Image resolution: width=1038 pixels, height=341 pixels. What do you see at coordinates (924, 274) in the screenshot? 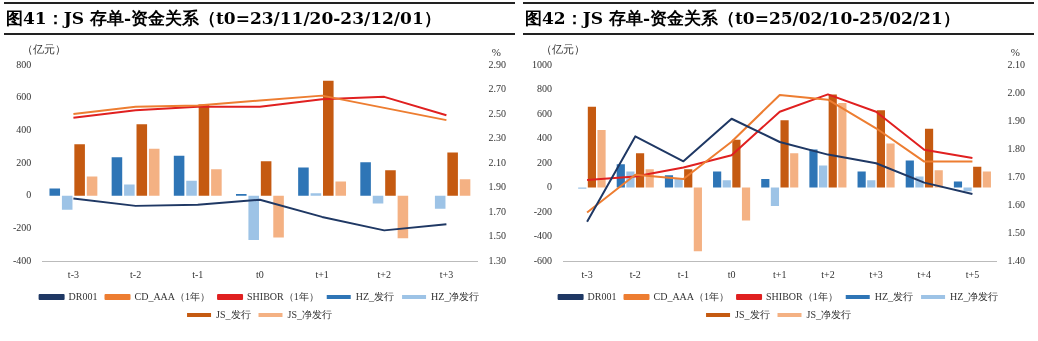
I see `x-tick-label: t+4` at bounding box center [924, 274].